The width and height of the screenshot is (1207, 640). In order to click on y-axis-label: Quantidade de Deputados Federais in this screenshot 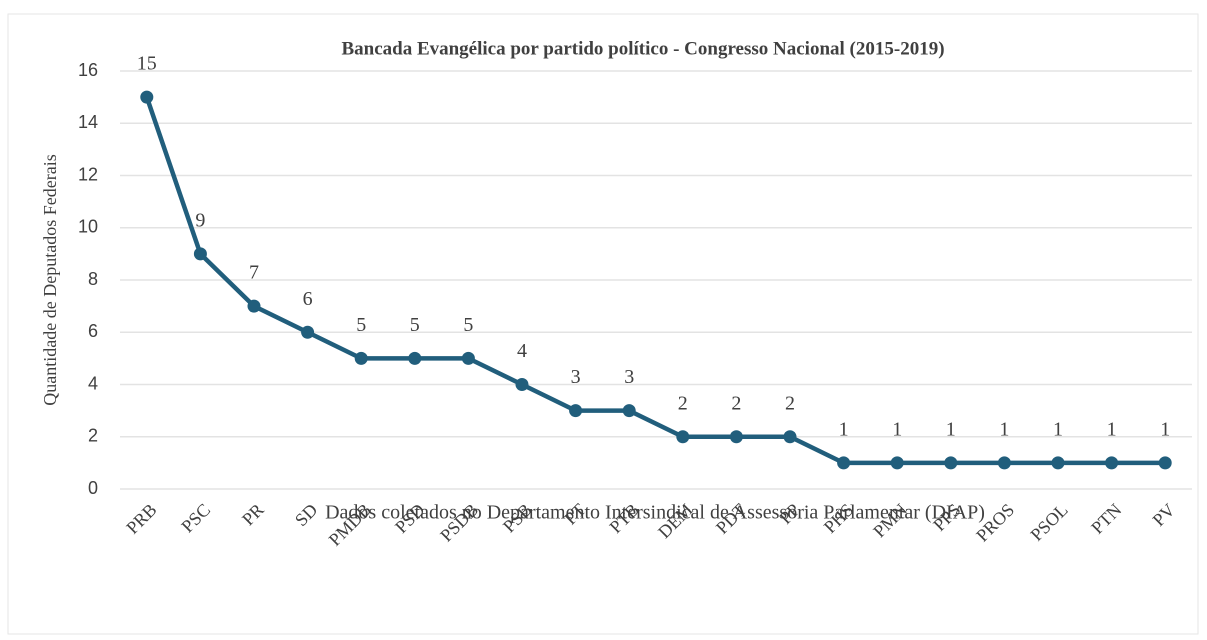, I will do `click(50, 279)`.